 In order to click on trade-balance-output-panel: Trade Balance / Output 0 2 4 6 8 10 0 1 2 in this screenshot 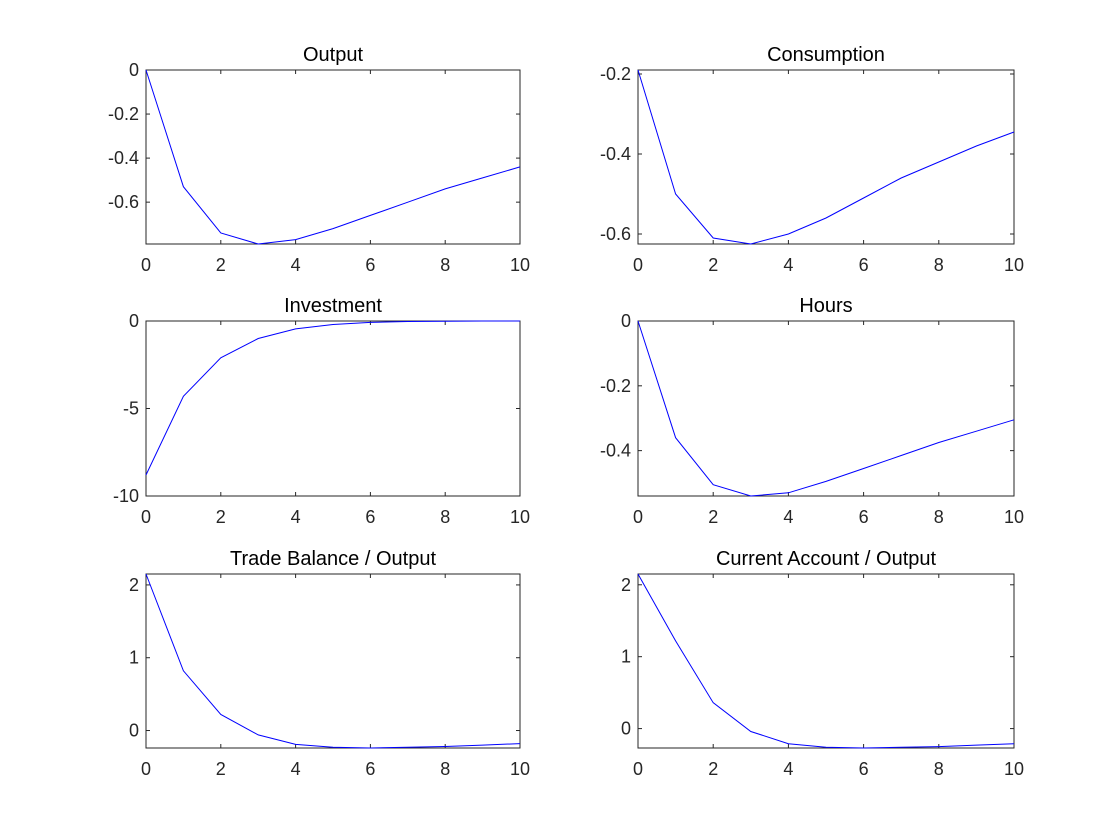, I will do `click(329, 663)`.